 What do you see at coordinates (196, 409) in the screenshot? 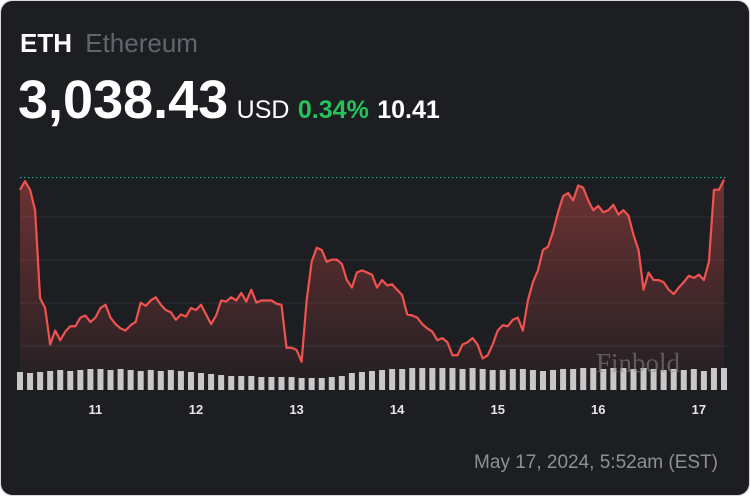
I see `x-tick-label: 12` at bounding box center [196, 409].